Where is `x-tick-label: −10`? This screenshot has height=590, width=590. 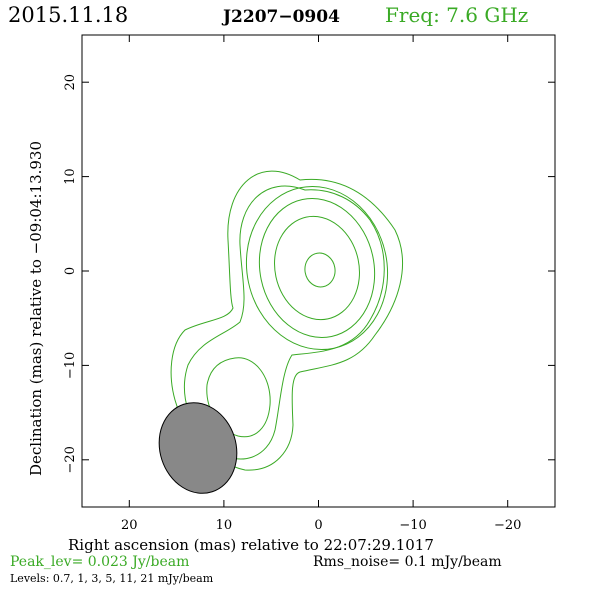 x-tick-label: −10 is located at coordinates (412, 525).